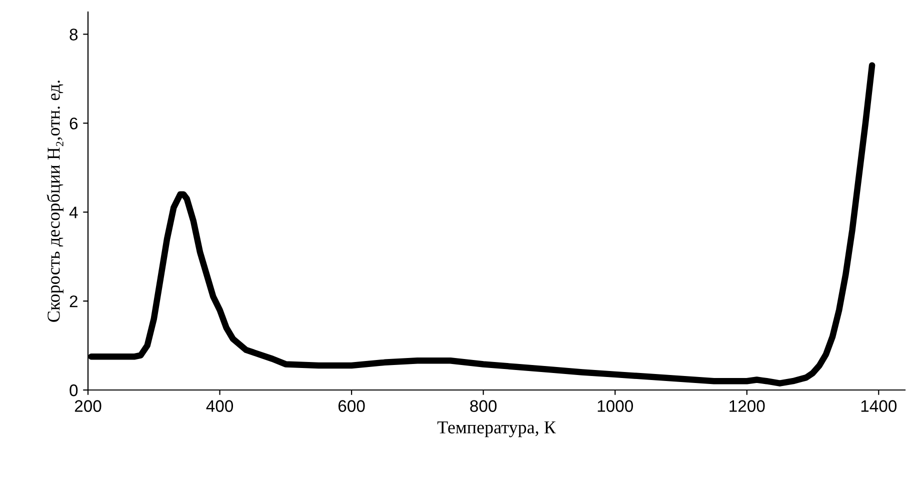  Describe the element at coordinates (74, 124) in the screenshot. I see `y-tick-label: 6` at that location.